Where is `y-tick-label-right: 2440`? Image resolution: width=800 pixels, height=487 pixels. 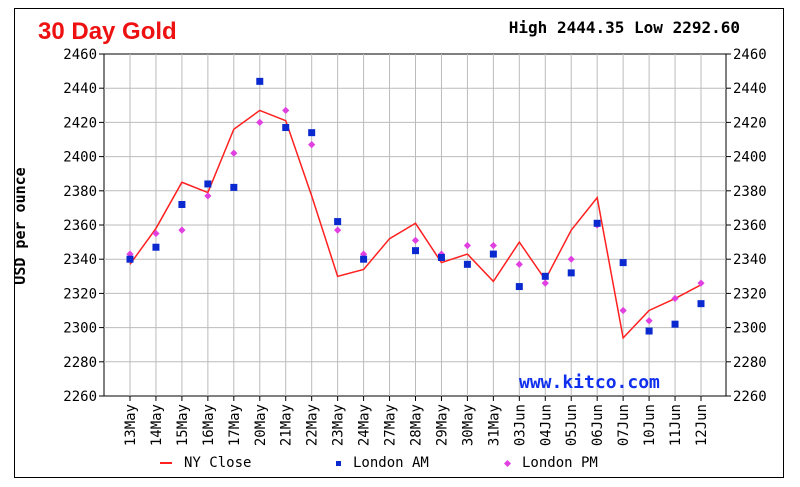
y-tick-label-right: 2440 is located at coordinates (750, 89).